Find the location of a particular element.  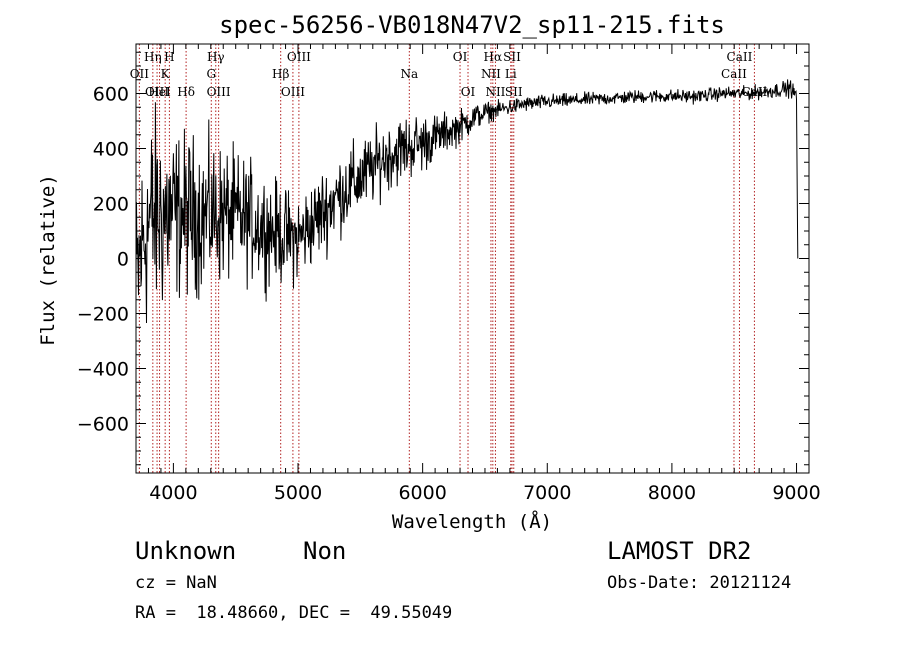

emission-line-label: Hγ is located at coordinates (216, 57).